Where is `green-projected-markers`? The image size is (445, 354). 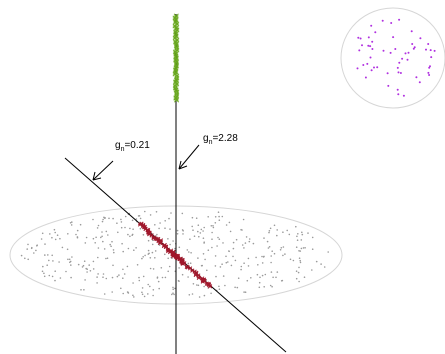 green-projected-markers is located at coordinates (176, 58).